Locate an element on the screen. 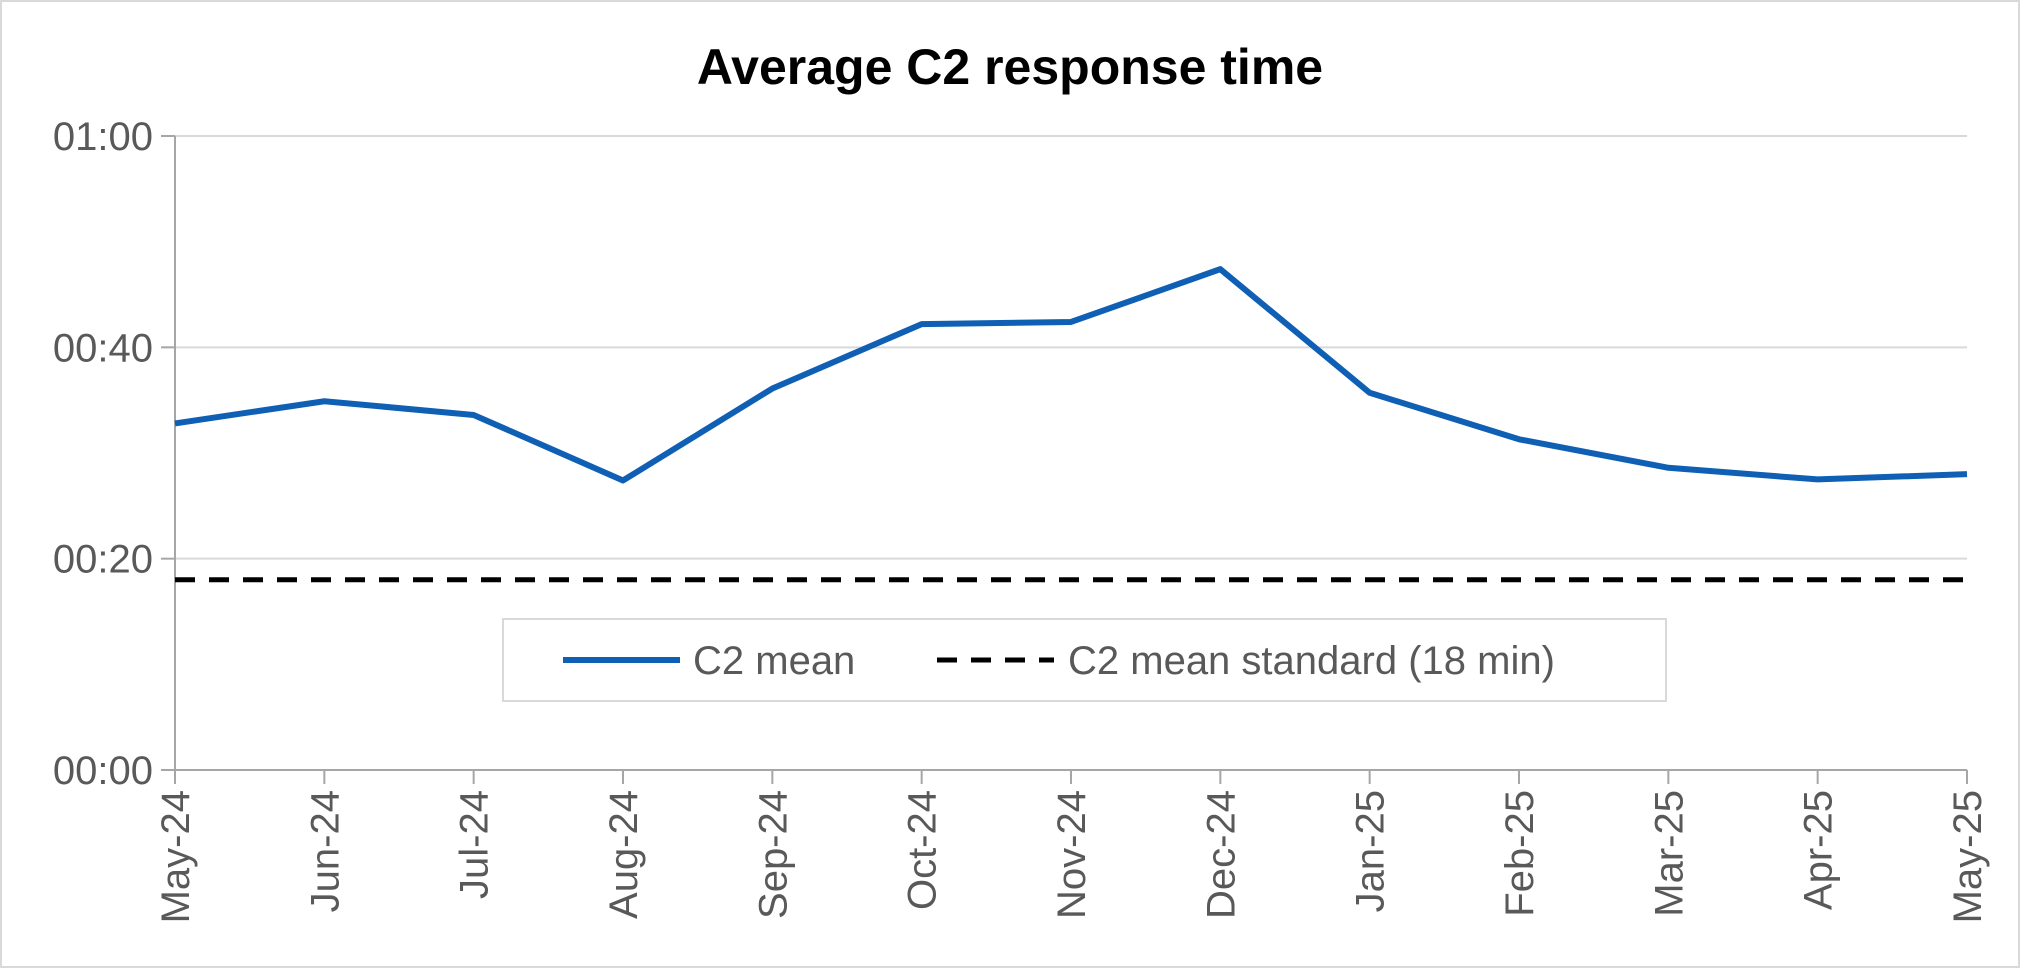 Image resolution: width=2020 pixels, height=968 pixels. x-tick-label: Feb-25 is located at coordinates (1520, 853).